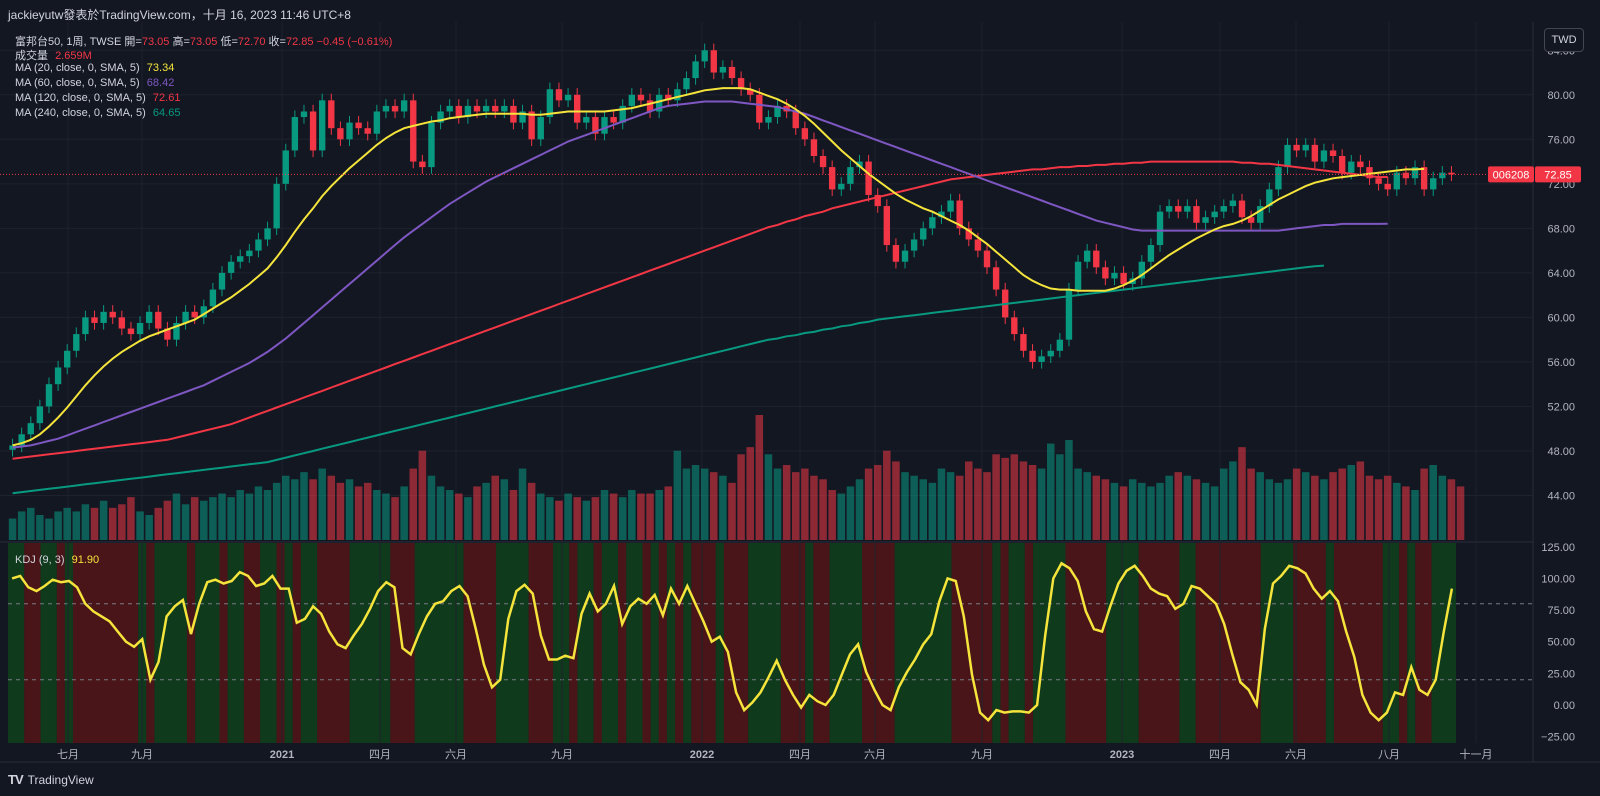 This screenshot has width=1600, height=796. What do you see at coordinates (51, 779) in the screenshot?
I see `tradingview-brand: TV TradingView` at bounding box center [51, 779].